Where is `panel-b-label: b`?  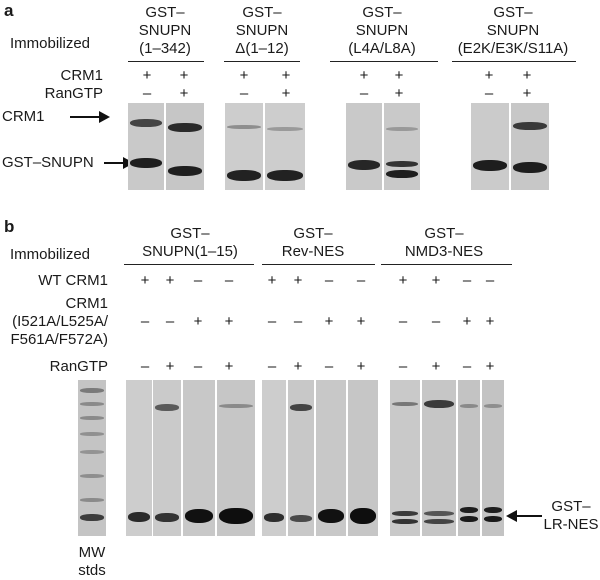 panel-b-label: b is located at coordinates (9, 226).